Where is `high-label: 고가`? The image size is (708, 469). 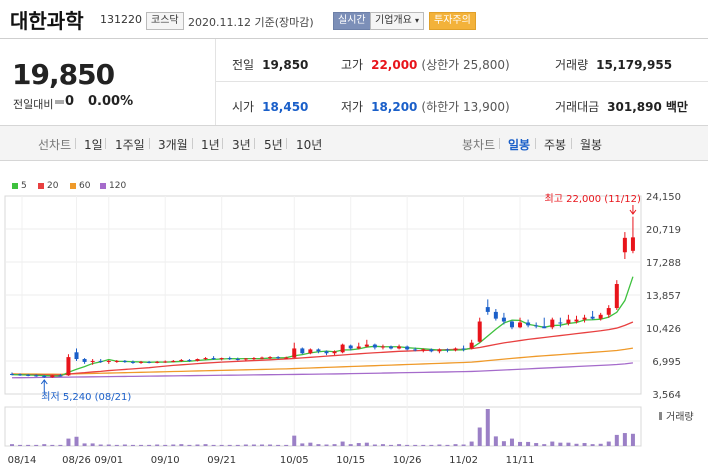 high-label: 고가 is located at coordinates (352, 65).